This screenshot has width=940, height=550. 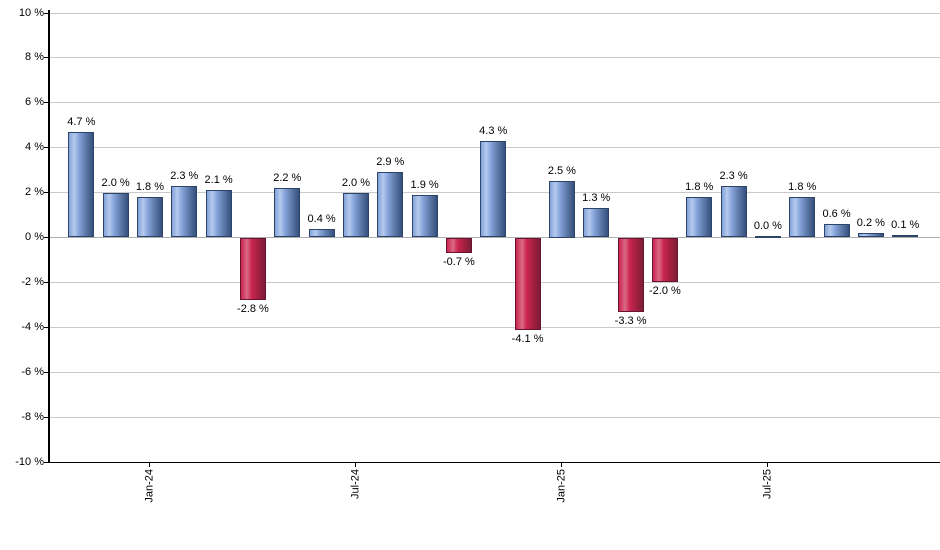 What do you see at coordinates (287, 178) in the screenshot?
I see `bar-value-label: 2.2 %` at bounding box center [287, 178].